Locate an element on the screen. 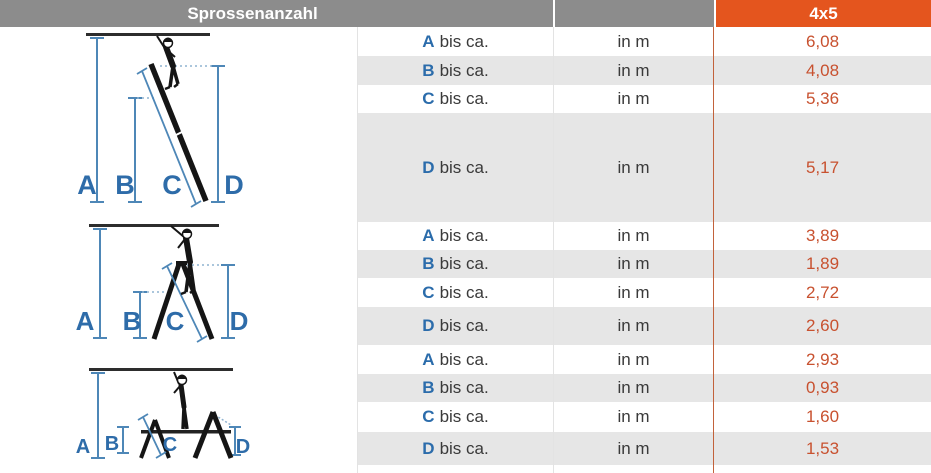 This screenshot has width=931, height=473. dimension-value: 3,89 is located at coordinates (822, 236).